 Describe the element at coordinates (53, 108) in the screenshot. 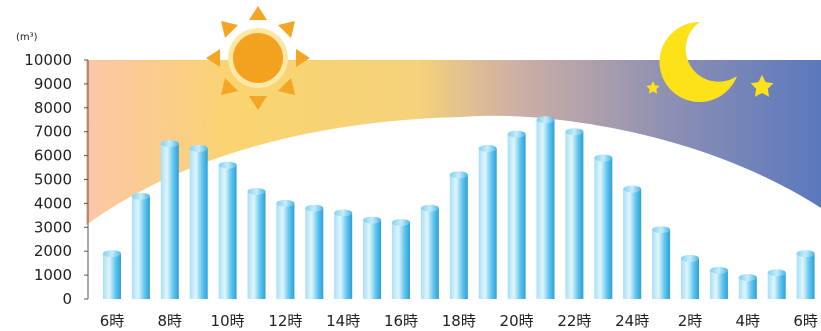

I see `y-tick-label: 8000` at that location.